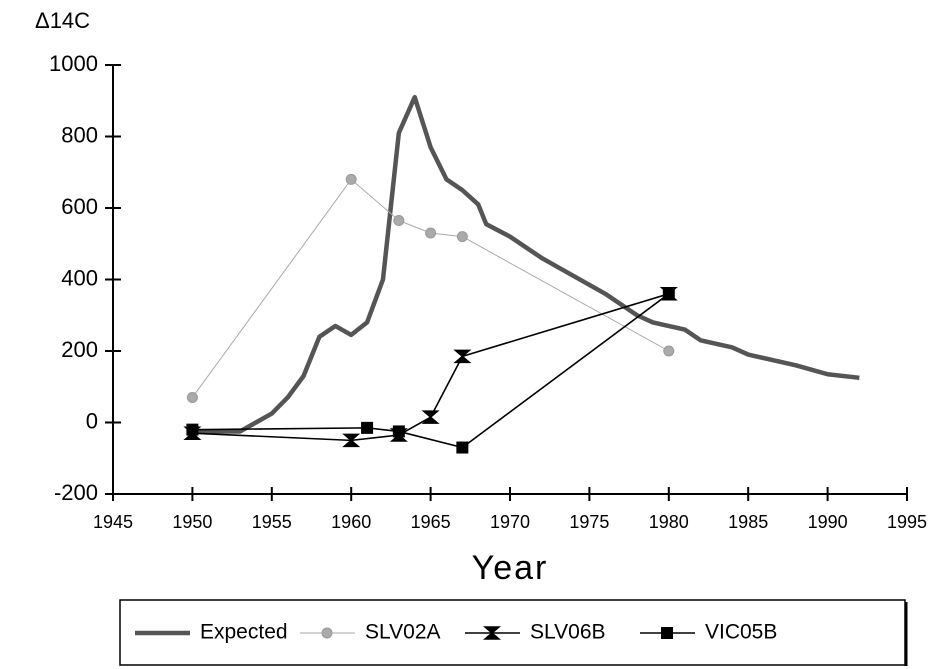 This screenshot has height=669, width=937. Describe the element at coordinates (351, 522) in the screenshot. I see `x-tick-label: 1960` at that location.